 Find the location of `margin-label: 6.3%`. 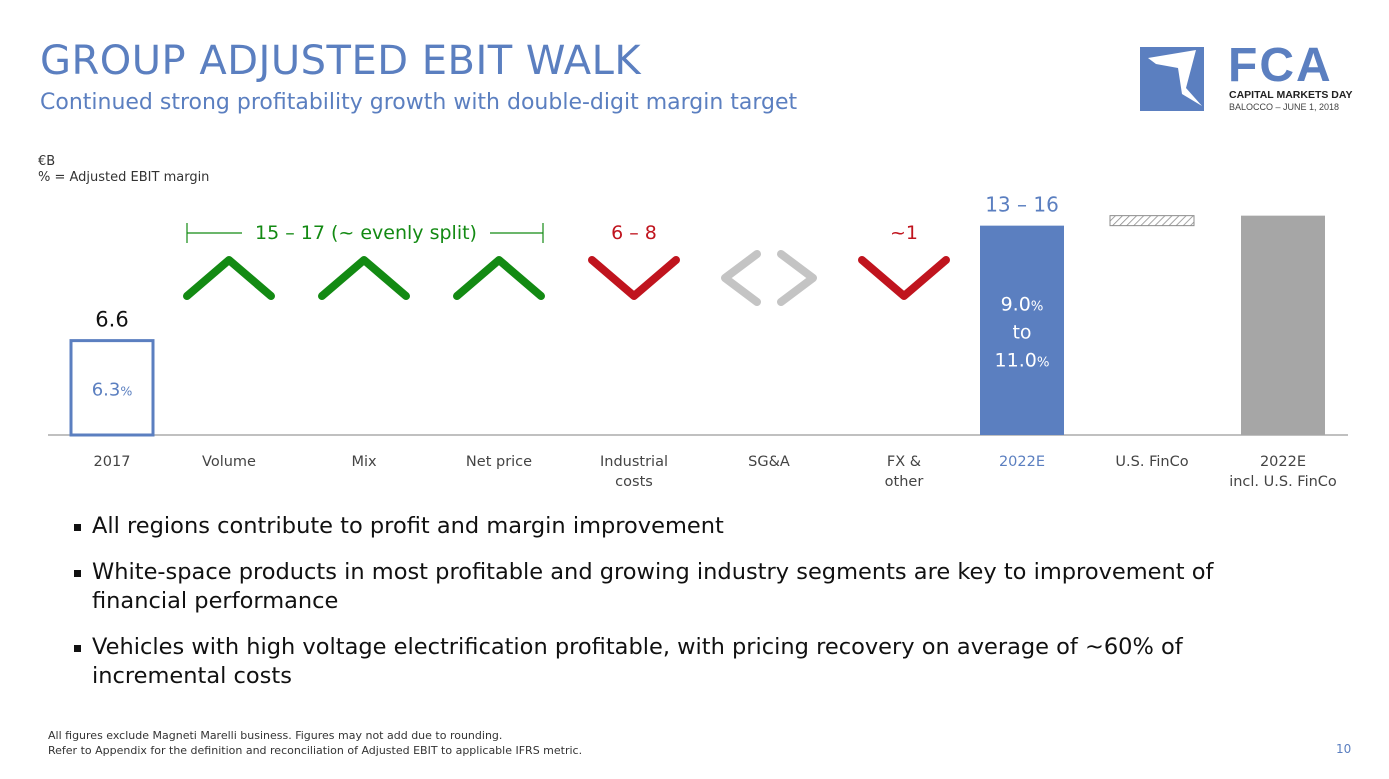

margin-label: 6.3% is located at coordinates (112, 390).